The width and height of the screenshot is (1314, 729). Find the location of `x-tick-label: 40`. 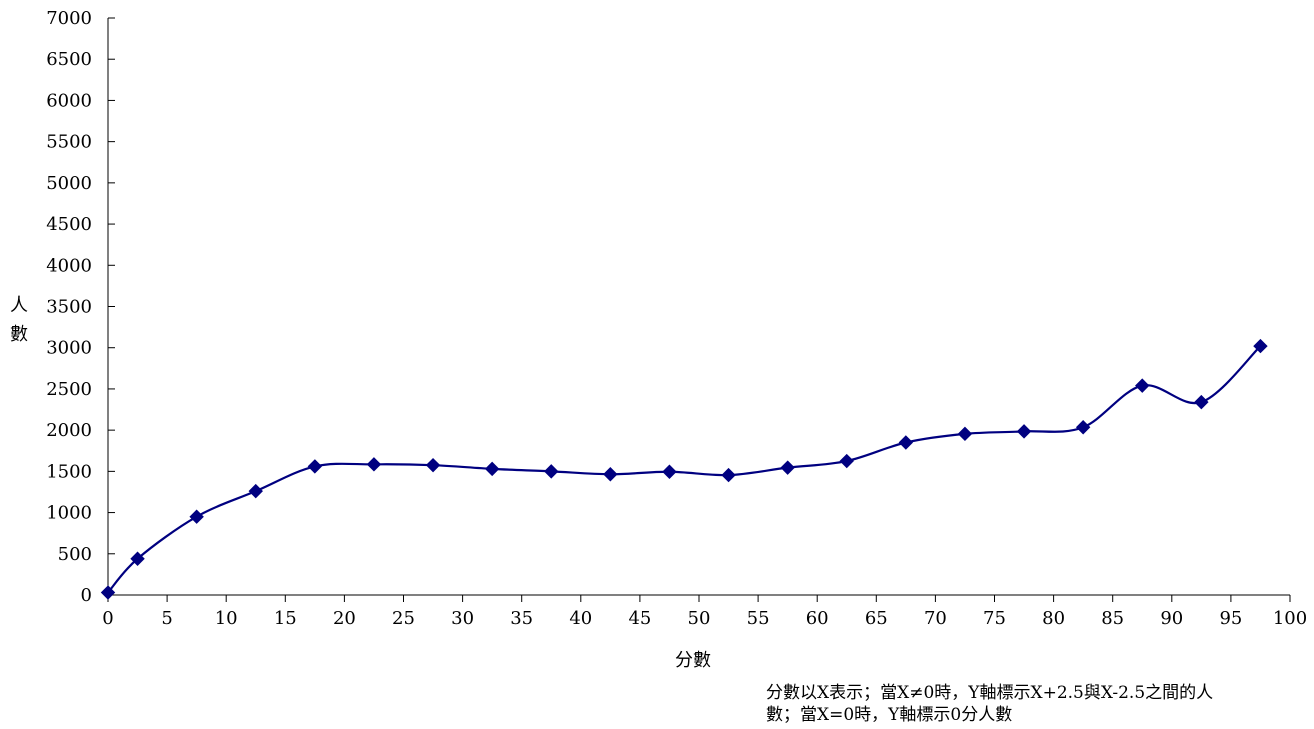

x-tick-label: 40 is located at coordinates (580, 618).